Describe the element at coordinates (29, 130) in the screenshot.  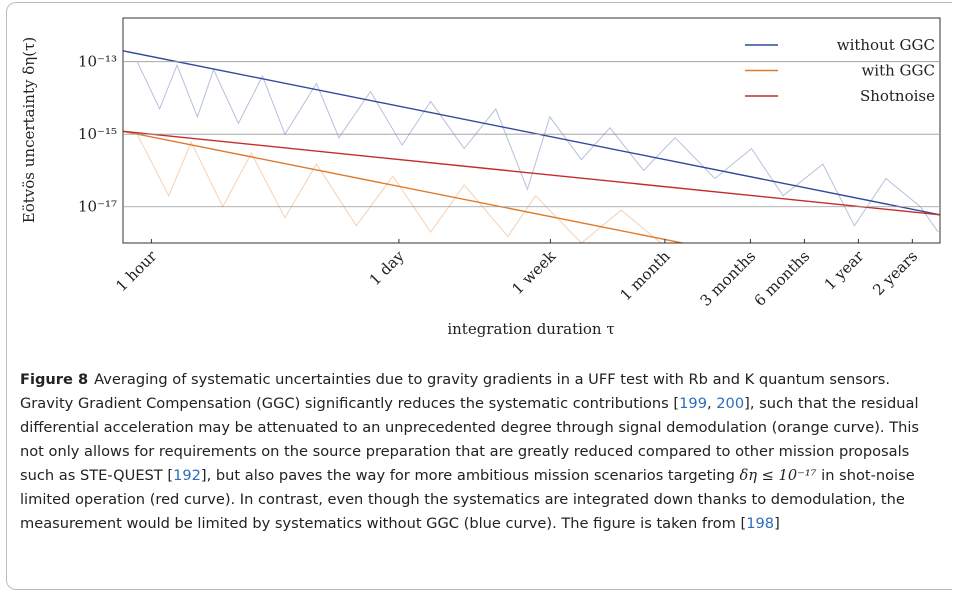
I see `y-axis-label: Eötvös uncertainty δη(τ)` at that location.